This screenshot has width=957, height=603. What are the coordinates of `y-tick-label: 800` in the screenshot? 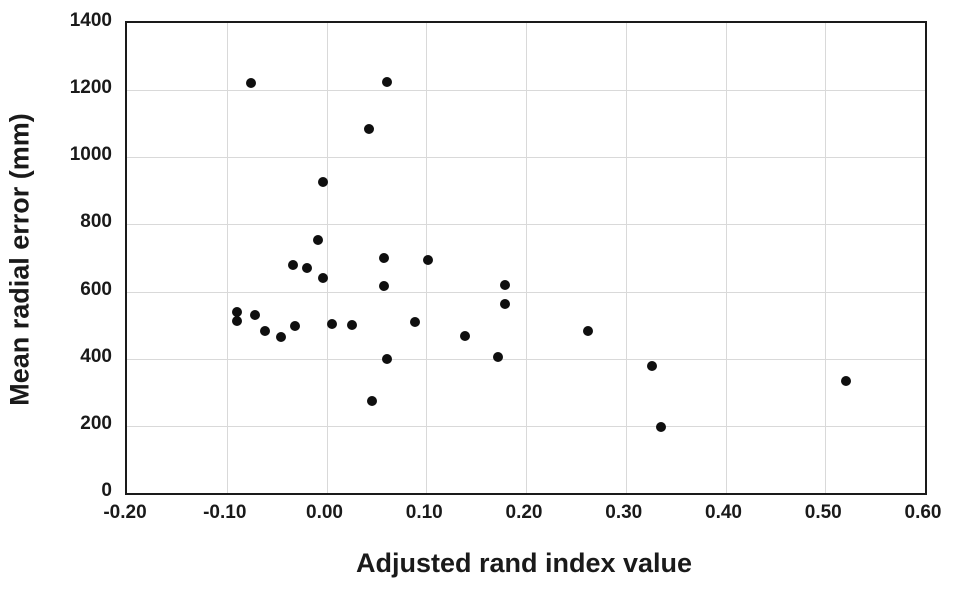 It's located at (96, 222).